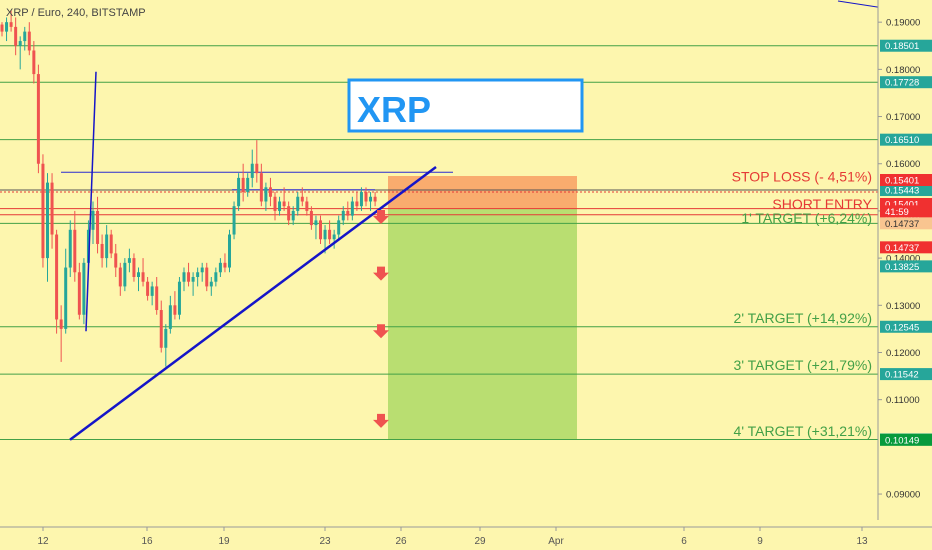  What do you see at coordinates (858, 4) in the screenshot?
I see `corner-line` at bounding box center [858, 4].